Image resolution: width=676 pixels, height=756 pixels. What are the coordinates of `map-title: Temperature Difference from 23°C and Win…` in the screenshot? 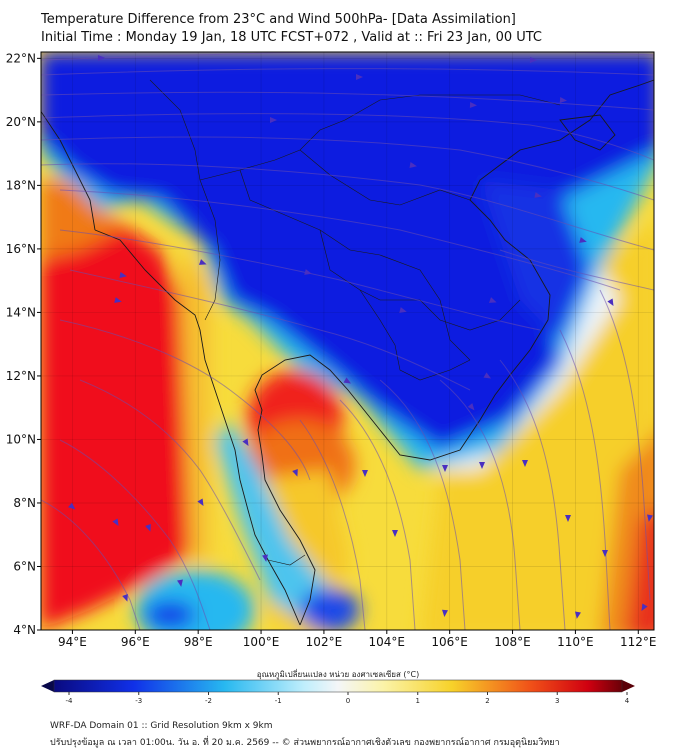 It's located at (278, 19).